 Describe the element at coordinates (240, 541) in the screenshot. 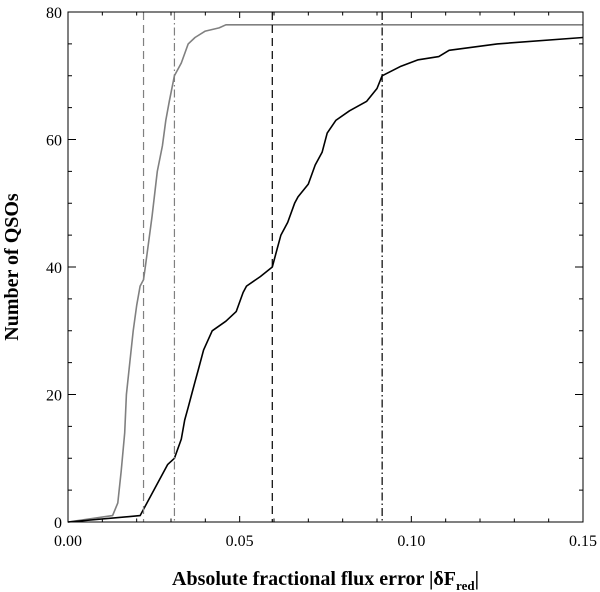

I see `x-tick-label: 0.05` at that location.